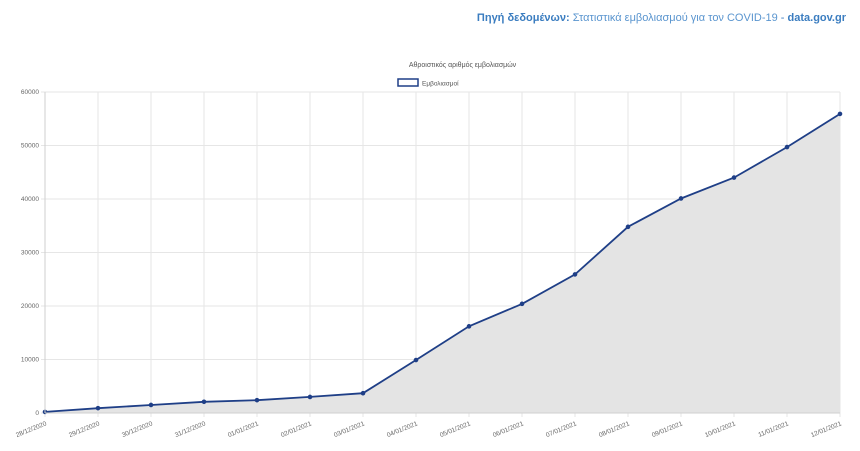  I want to click on x-tick-label: 10/01/2021, so click(720, 429).